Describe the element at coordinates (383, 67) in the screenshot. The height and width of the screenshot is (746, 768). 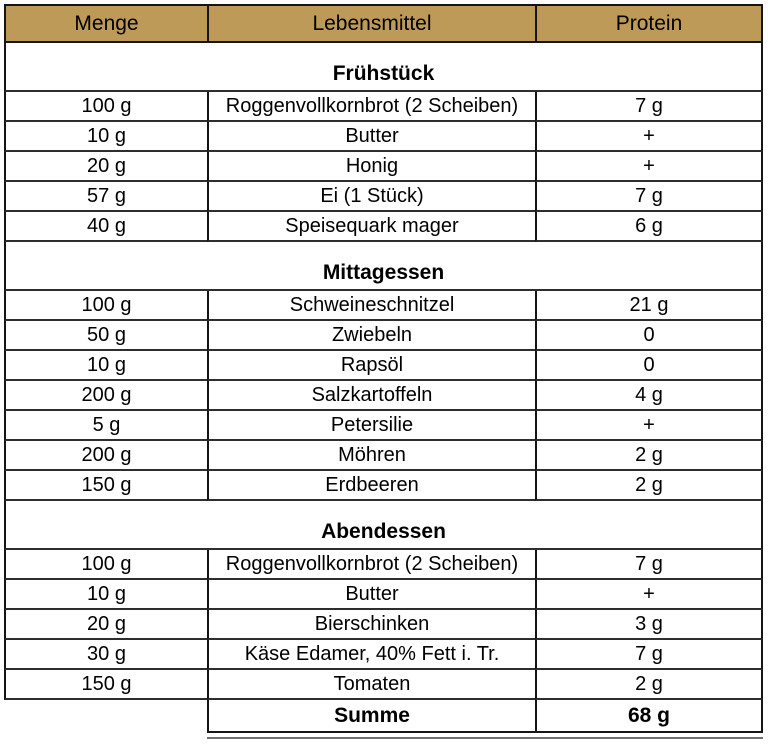
I see `section-title-0: Frühstück` at that location.